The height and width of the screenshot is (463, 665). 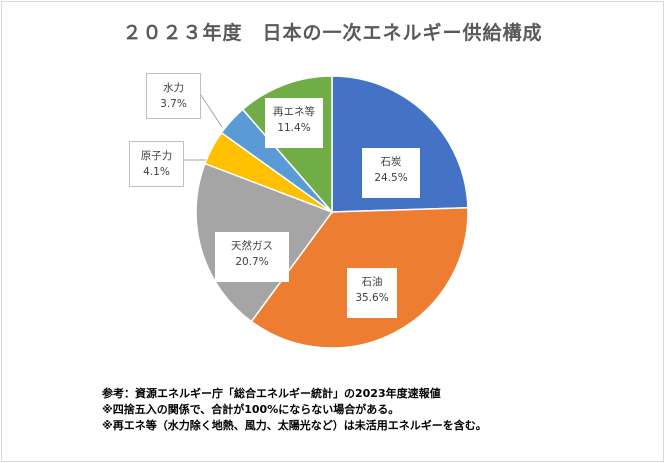 I want to click on slice-label-hydro: 水力 3.7%, so click(x=173, y=96).